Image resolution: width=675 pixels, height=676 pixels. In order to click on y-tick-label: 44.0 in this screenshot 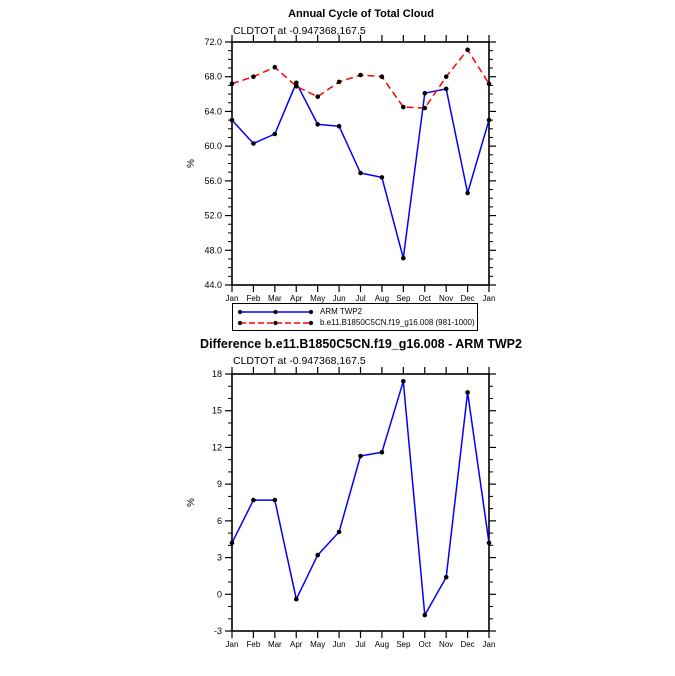, I will do `click(213, 285)`.